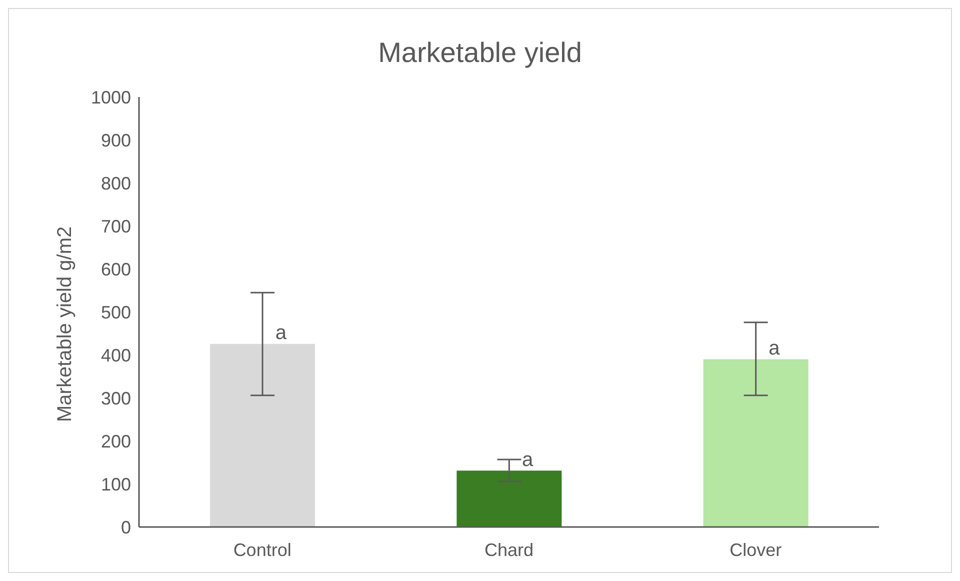 The height and width of the screenshot is (581, 960). Describe the element at coordinates (509, 550) in the screenshot. I see `x-tick-label: Chard` at that location.